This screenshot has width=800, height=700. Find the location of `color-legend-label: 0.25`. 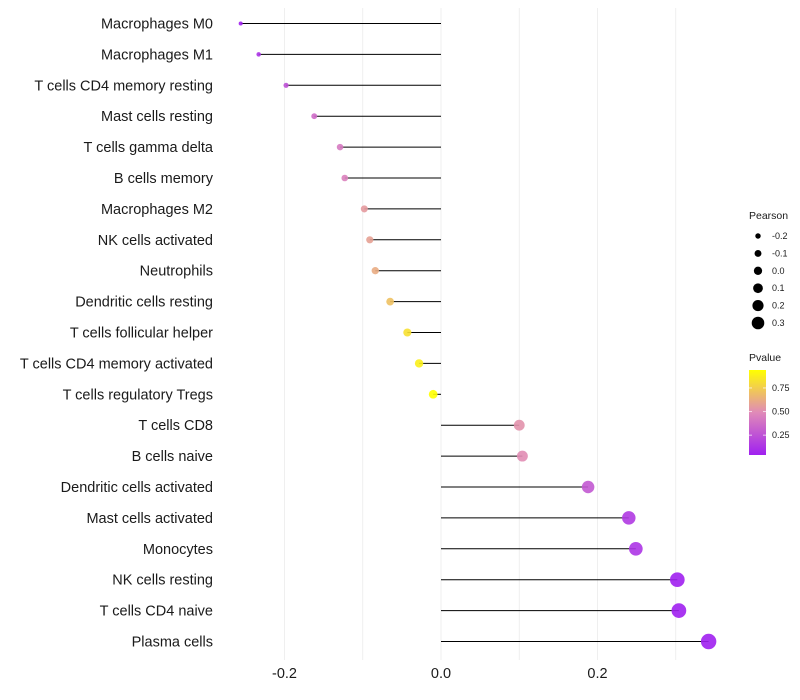

color-legend-label: 0.25 is located at coordinates (781, 435).